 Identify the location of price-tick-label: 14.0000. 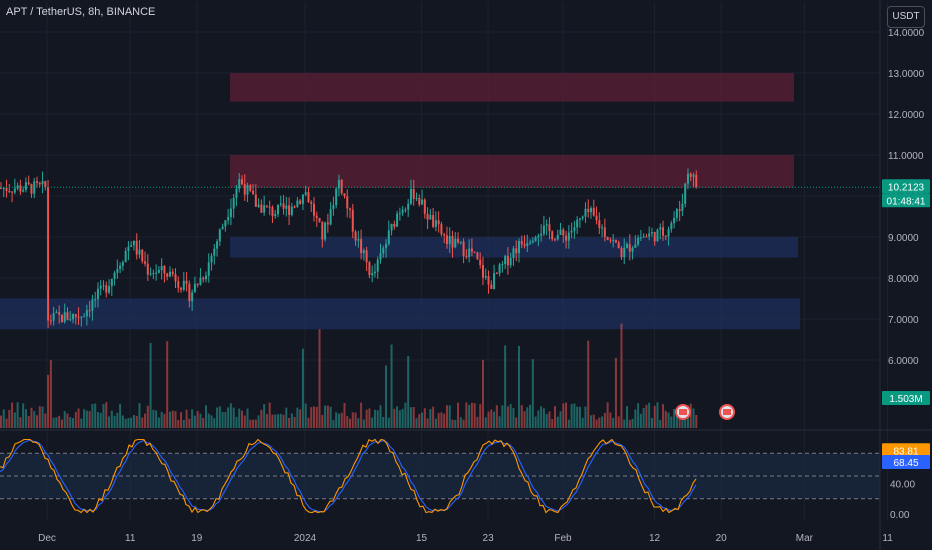
(906, 33).